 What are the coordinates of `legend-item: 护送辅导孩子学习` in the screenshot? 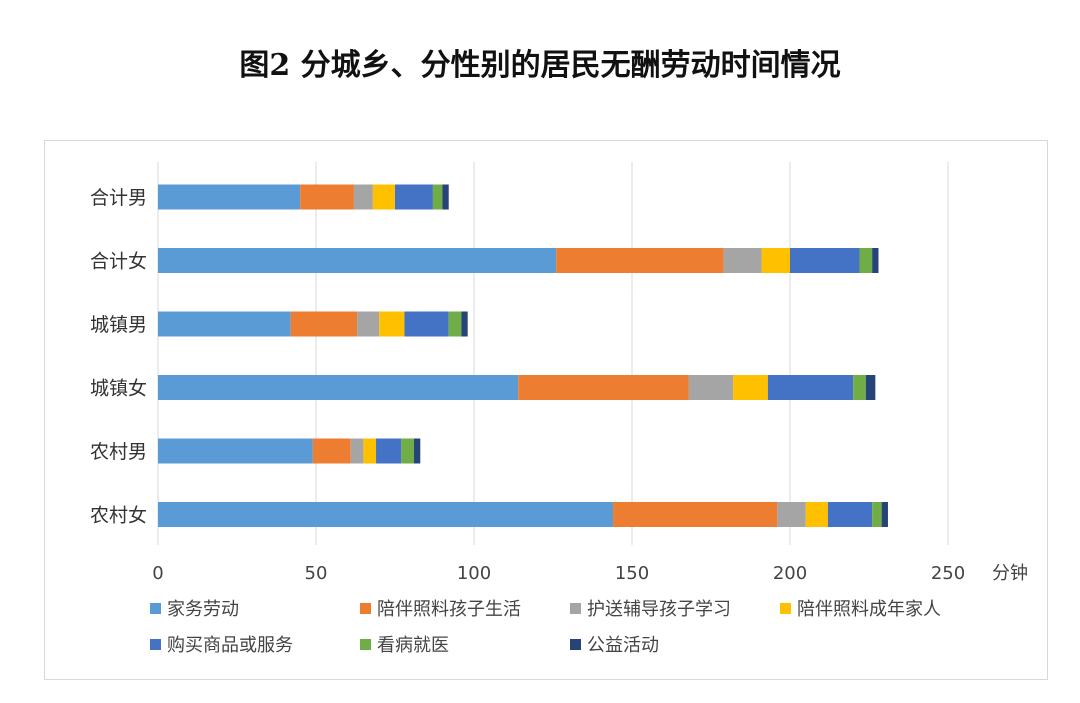 It's located at (675, 608).